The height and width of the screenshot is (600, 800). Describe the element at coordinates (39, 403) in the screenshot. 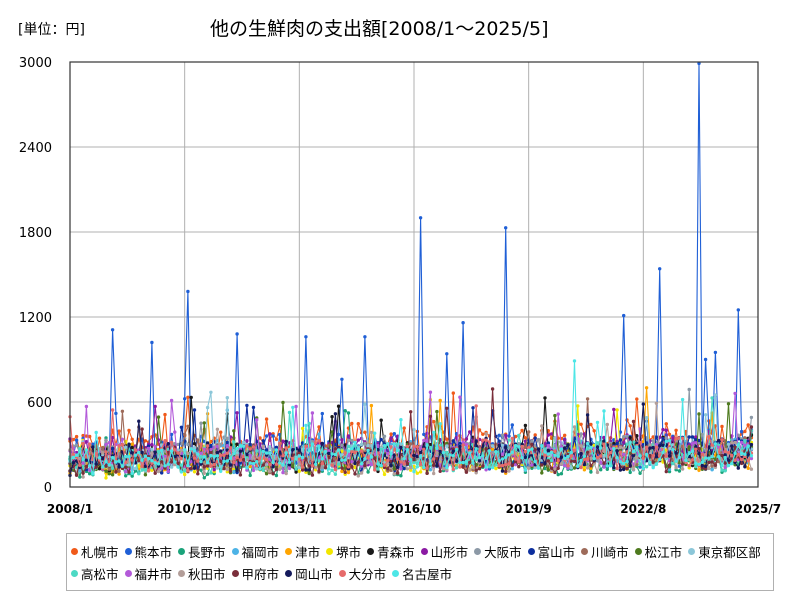

I see `y-tick-label: 600` at that location.